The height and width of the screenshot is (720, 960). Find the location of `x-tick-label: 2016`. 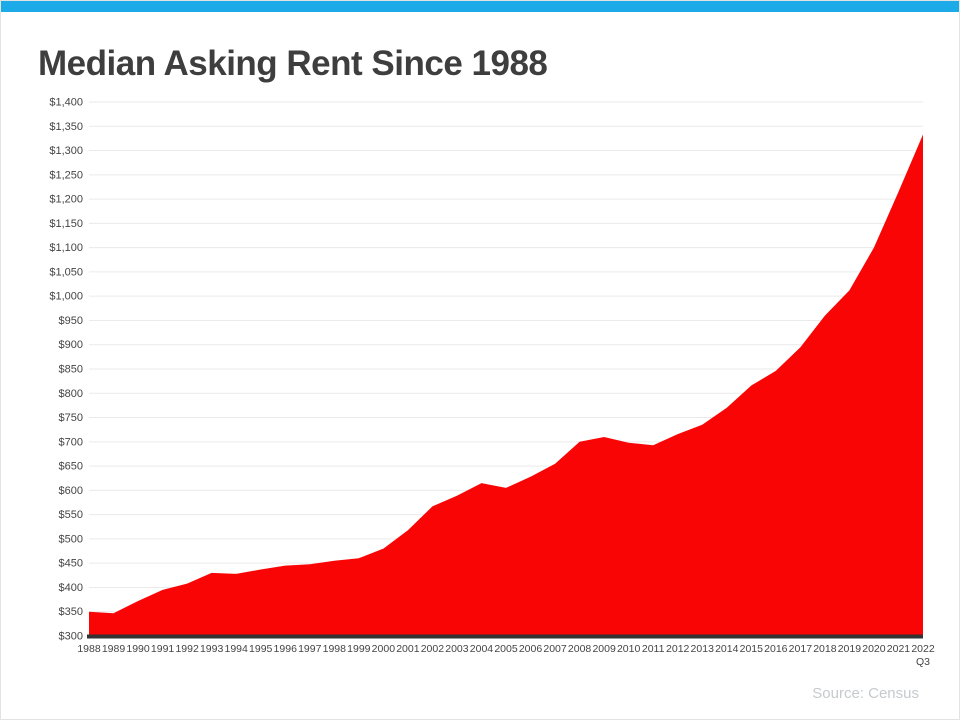

x-tick-label: 2016 is located at coordinates (776, 649).